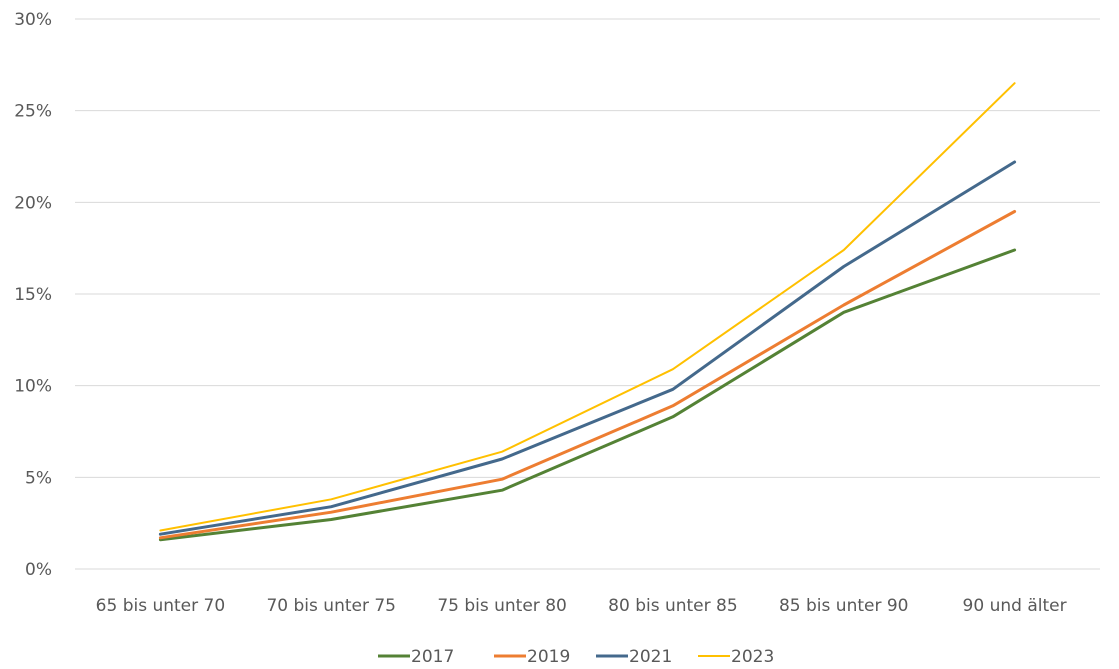  I want to click on x-tick-label: 85 bis unter 90, so click(844, 606).